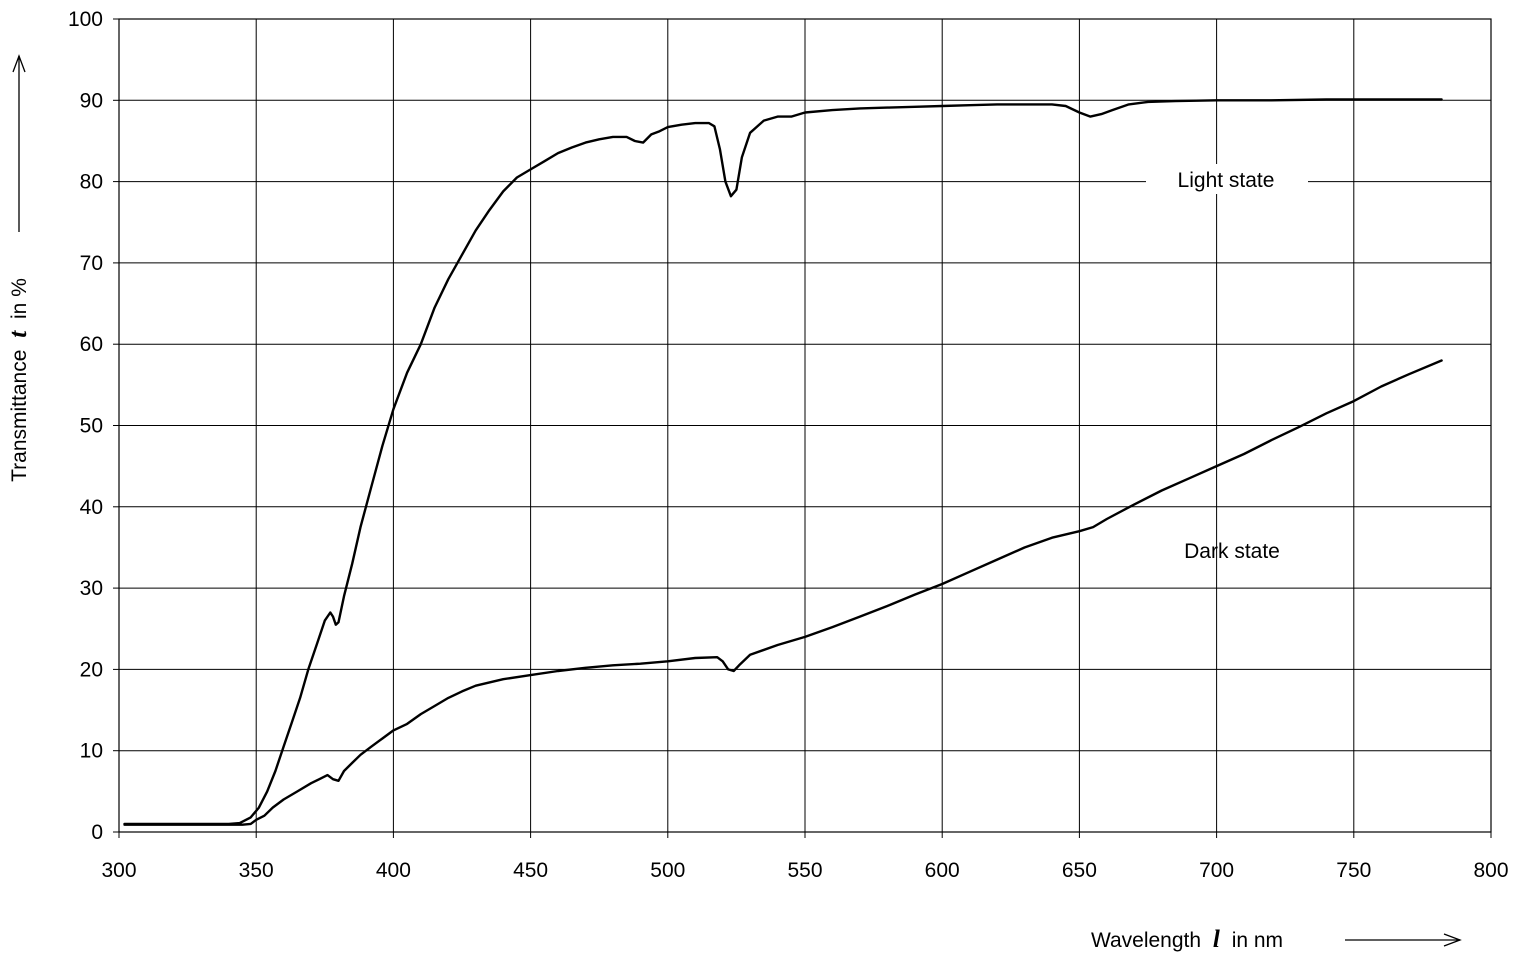 The image size is (1522, 956). I want to click on y-axis-arrow, so click(19, 143).